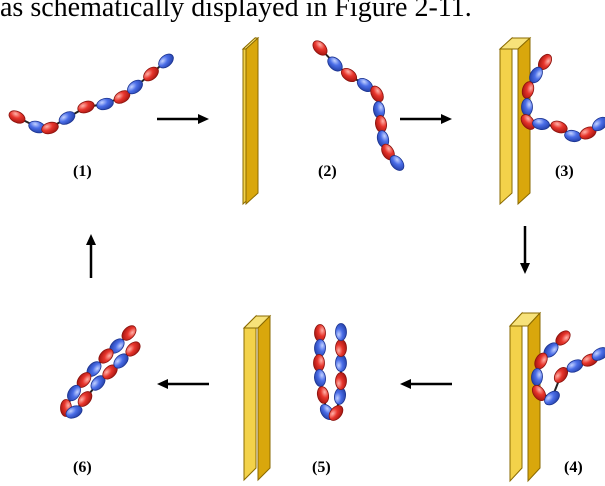 The image size is (605, 486). I want to click on panel-label-4: (4), so click(573, 467).